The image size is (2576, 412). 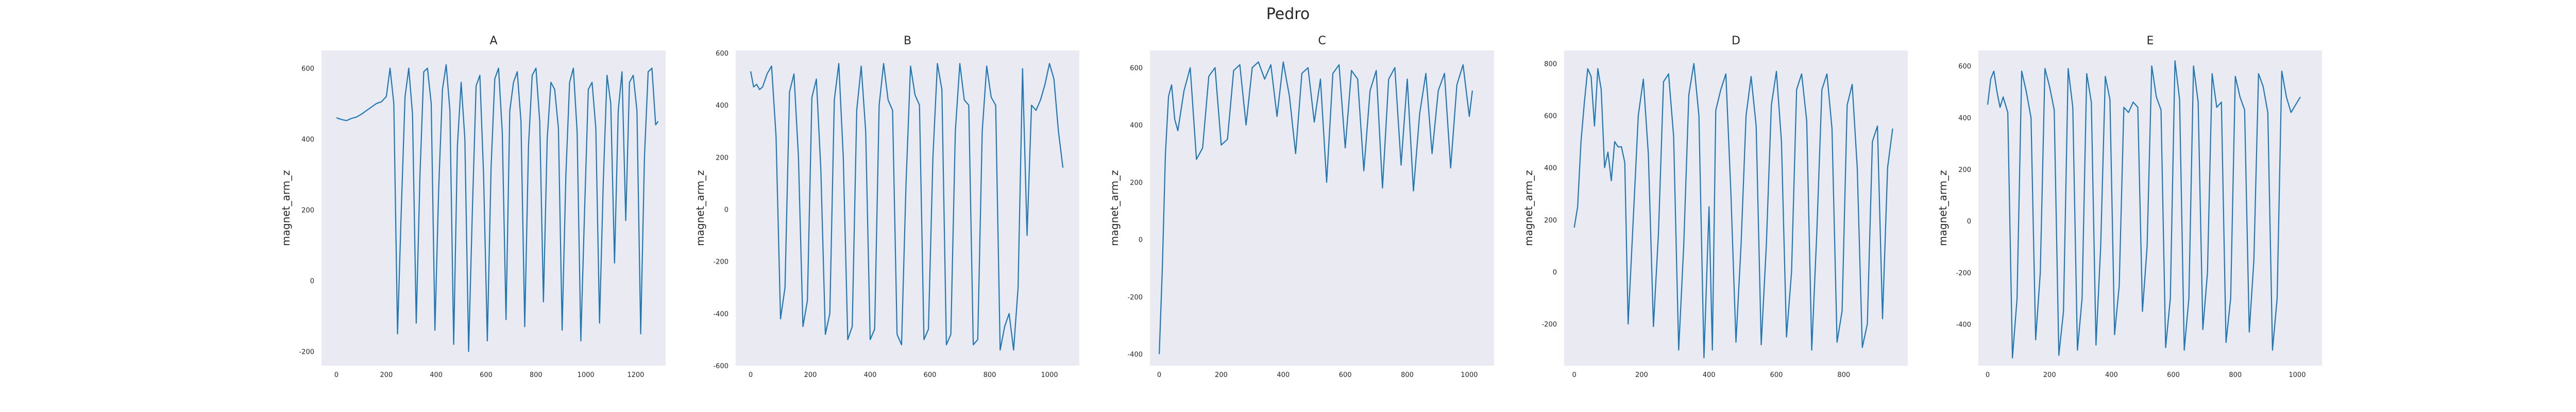 What do you see at coordinates (1288, 14) in the screenshot?
I see `figure-title: Pedro` at bounding box center [1288, 14].